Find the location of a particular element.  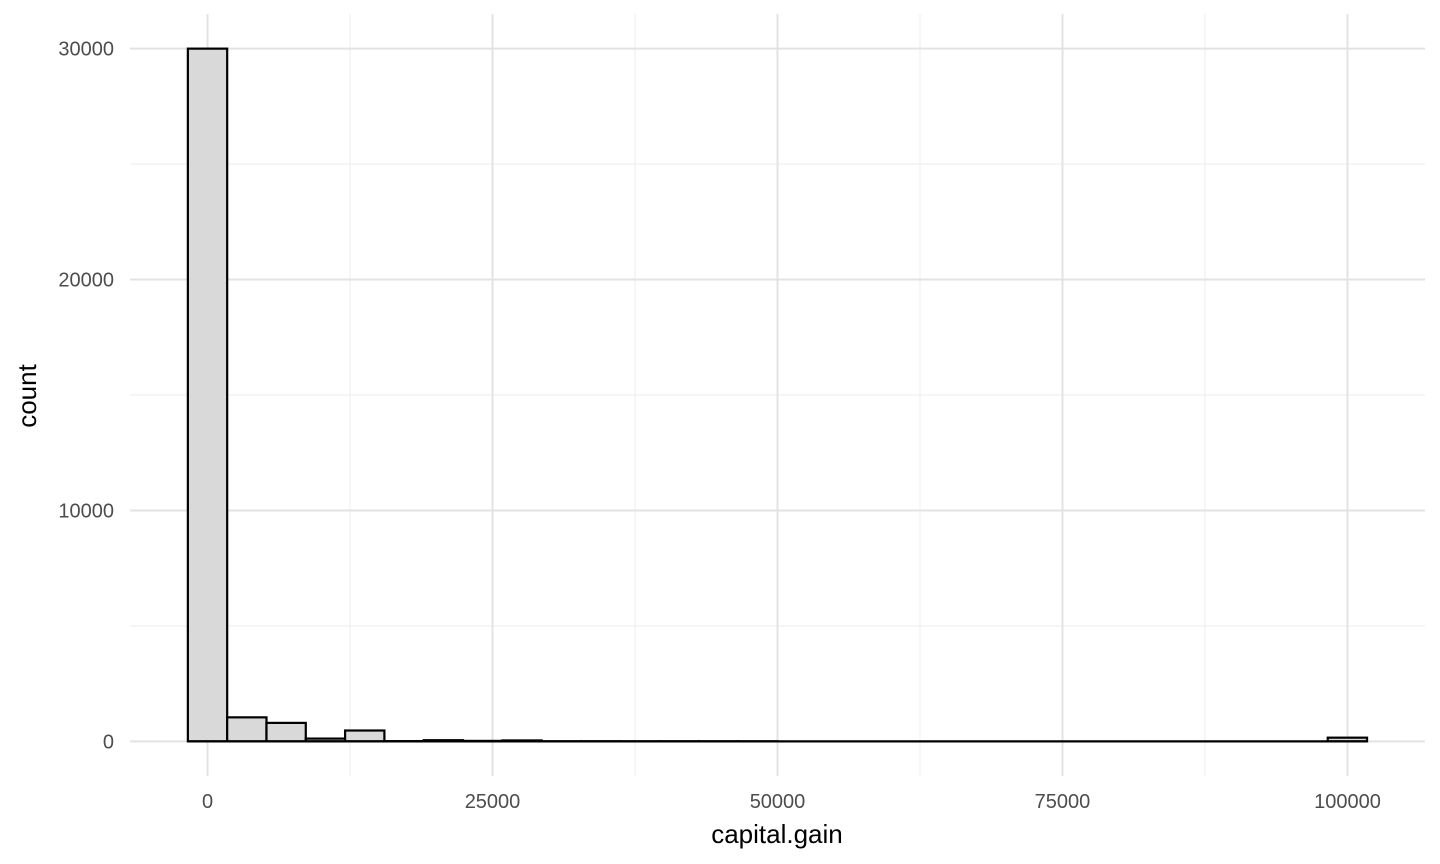

y-tick-label: 0 is located at coordinates (108, 742).